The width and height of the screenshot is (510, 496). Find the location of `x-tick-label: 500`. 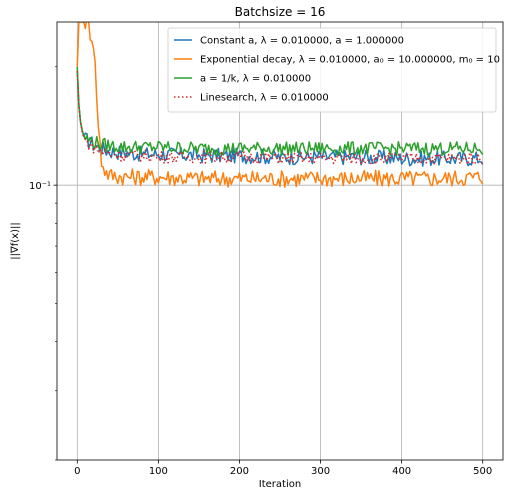

x-tick-label: 500 is located at coordinates (482, 471).